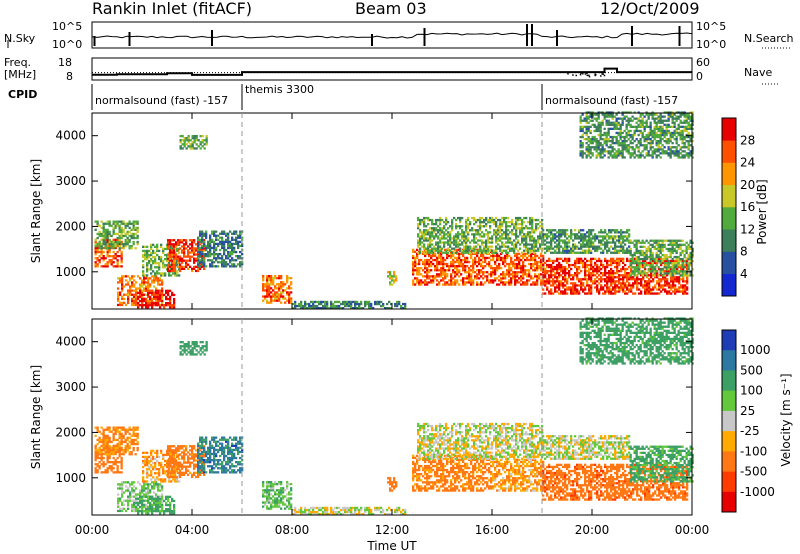 The height and width of the screenshot is (554, 800). Describe the element at coordinates (399, 35) in the screenshot. I see `noise-panel: 10^5 10^0 10^5 10^0 N.Sky N.Search` at that location.